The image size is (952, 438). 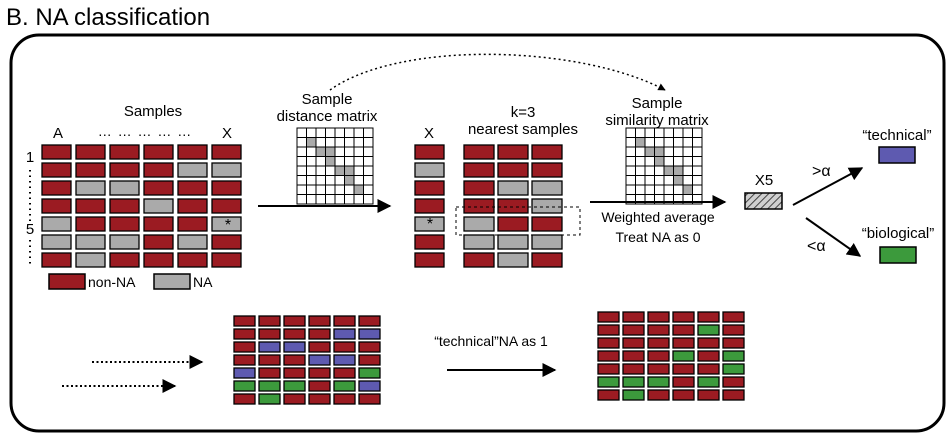 What do you see at coordinates (897, 155) in the screenshot?
I see `technical-swatch` at bounding box center [897, 155].